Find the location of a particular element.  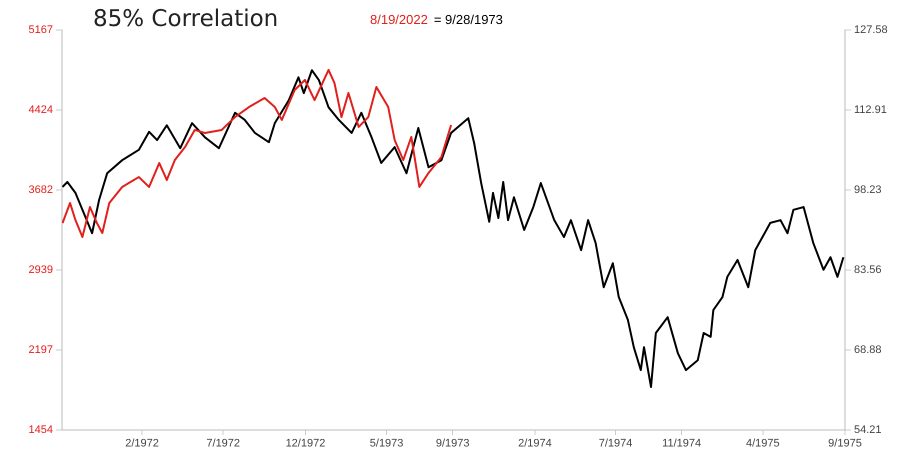

y-tick-label: 2939 is located at coordinates (40, 270).